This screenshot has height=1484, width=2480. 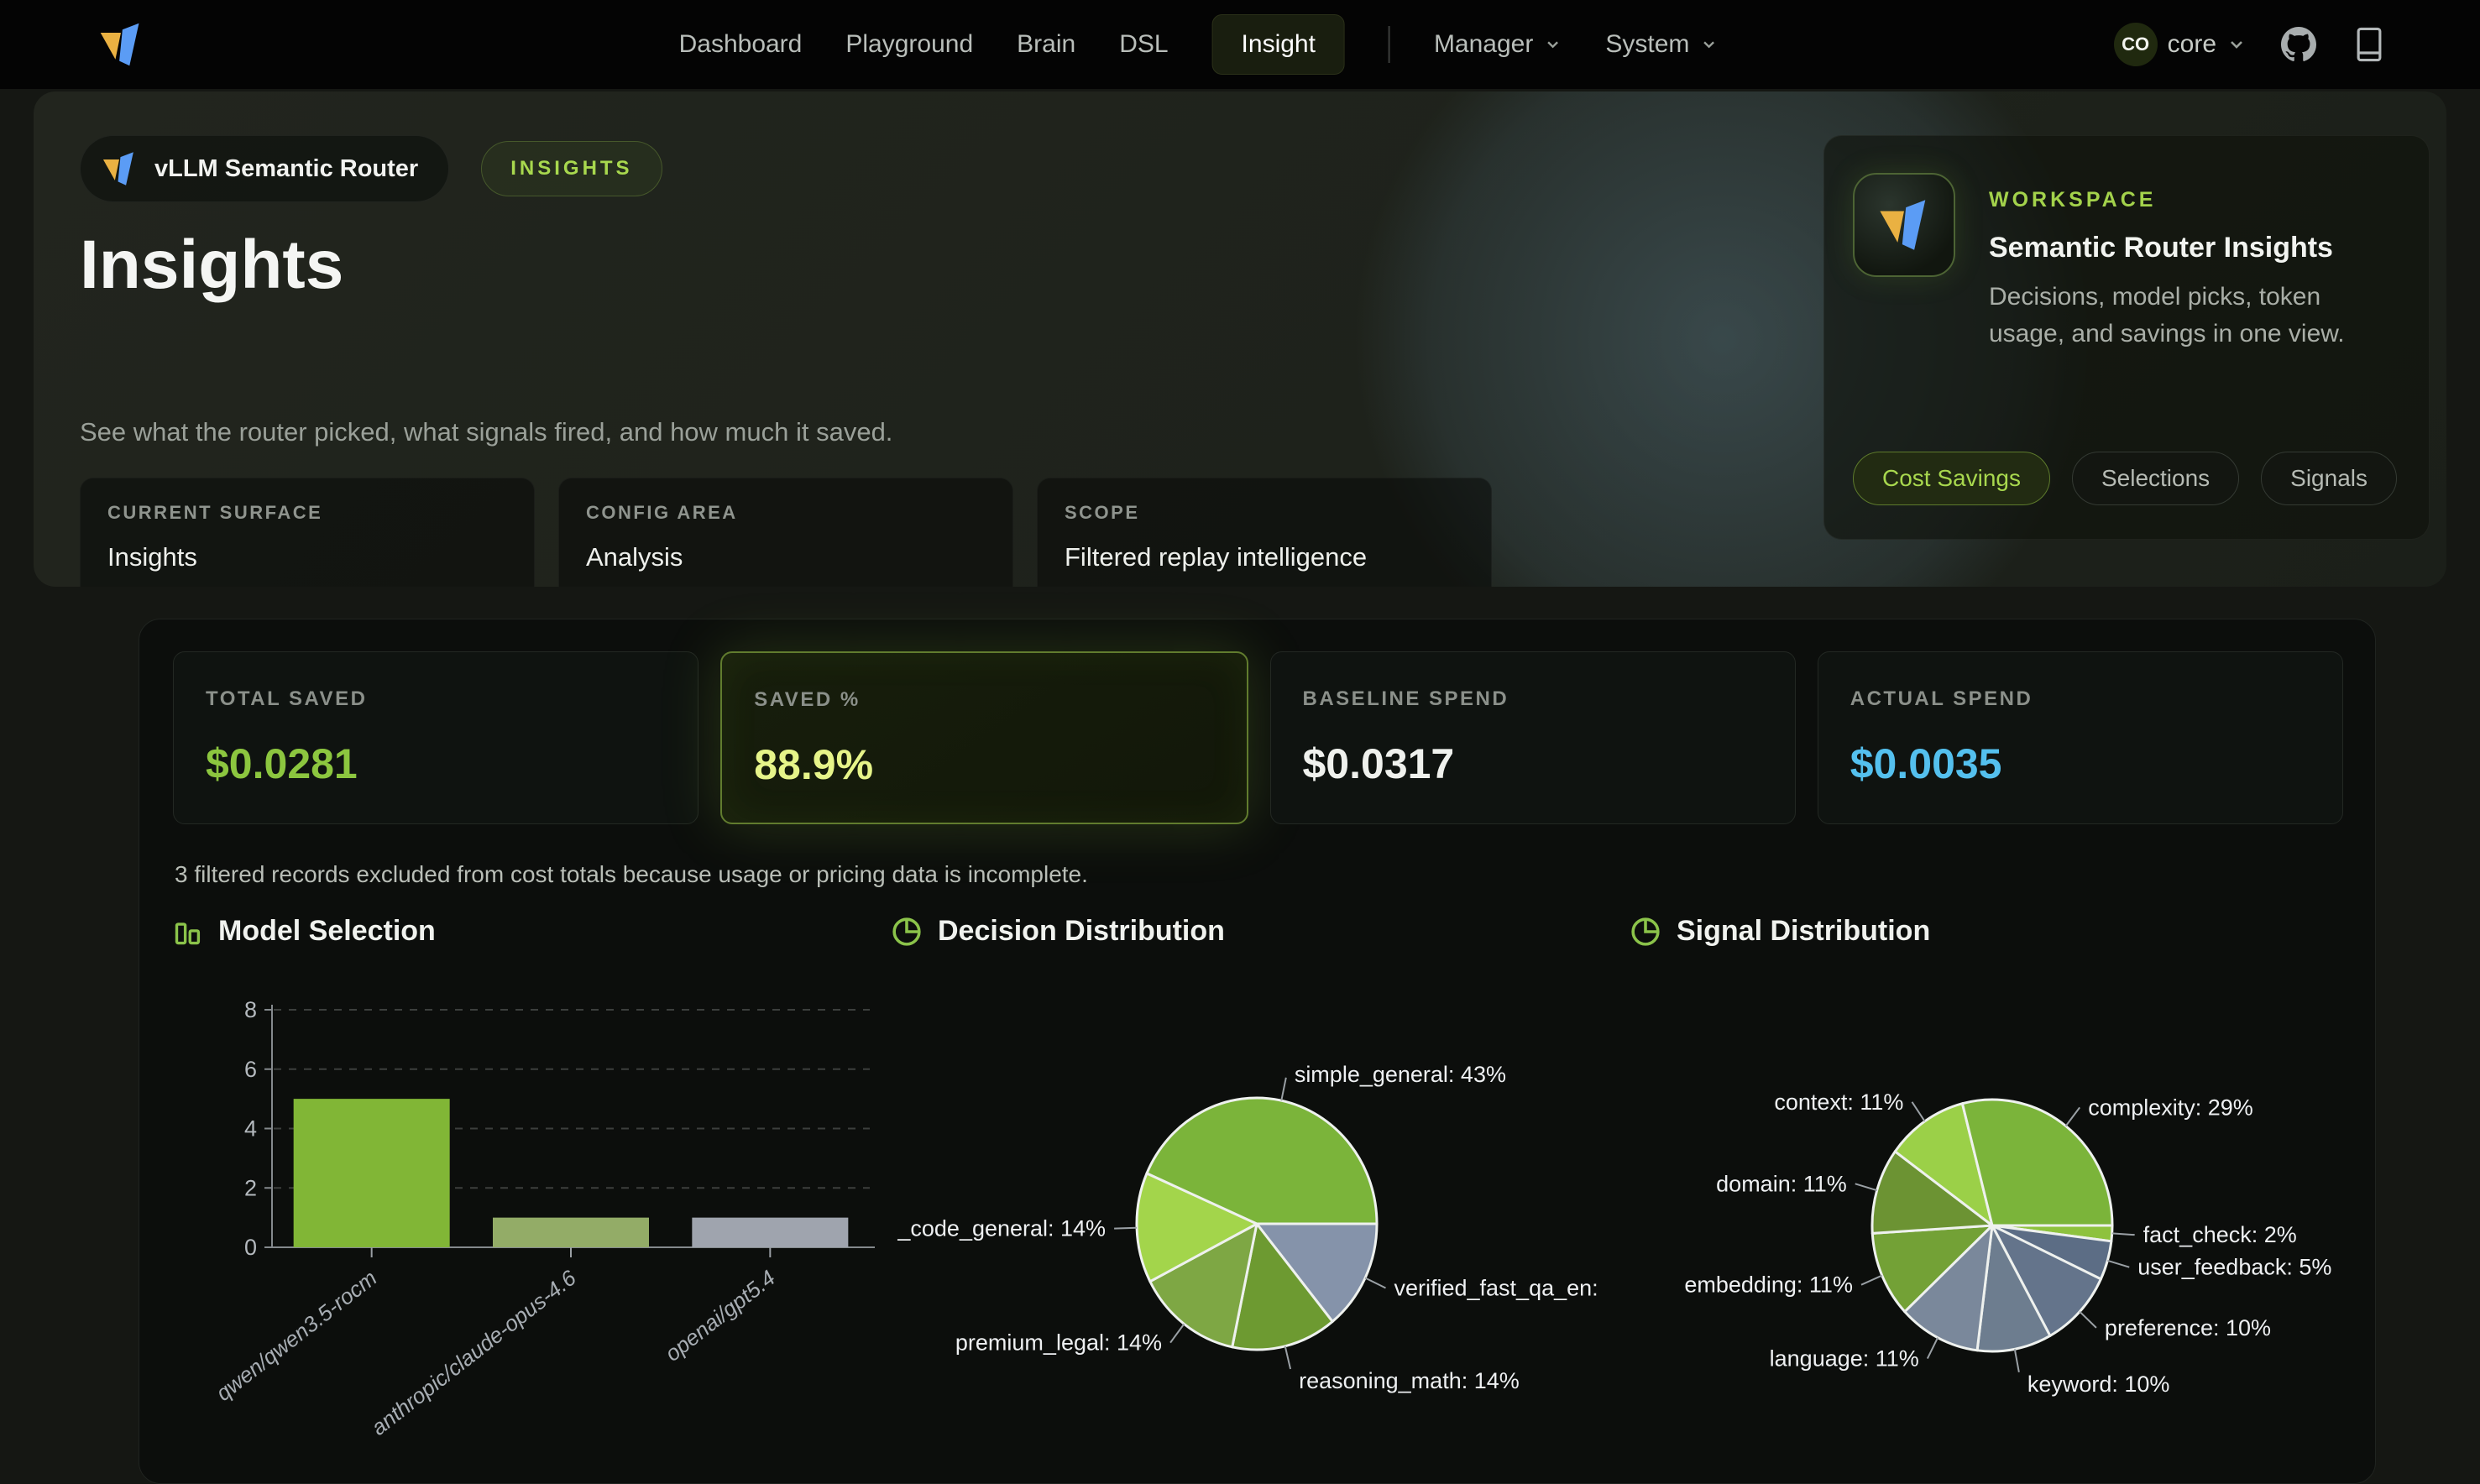 What do you see at coordinates (250, 1247) in the screenshot?
I see `svg-text: 0` at bounding box center [250, 1247].